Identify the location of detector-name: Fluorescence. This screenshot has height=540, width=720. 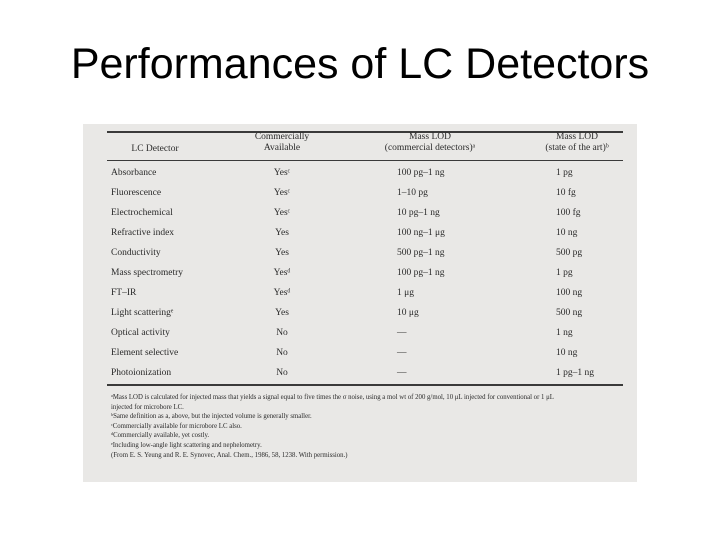
(136, 193).